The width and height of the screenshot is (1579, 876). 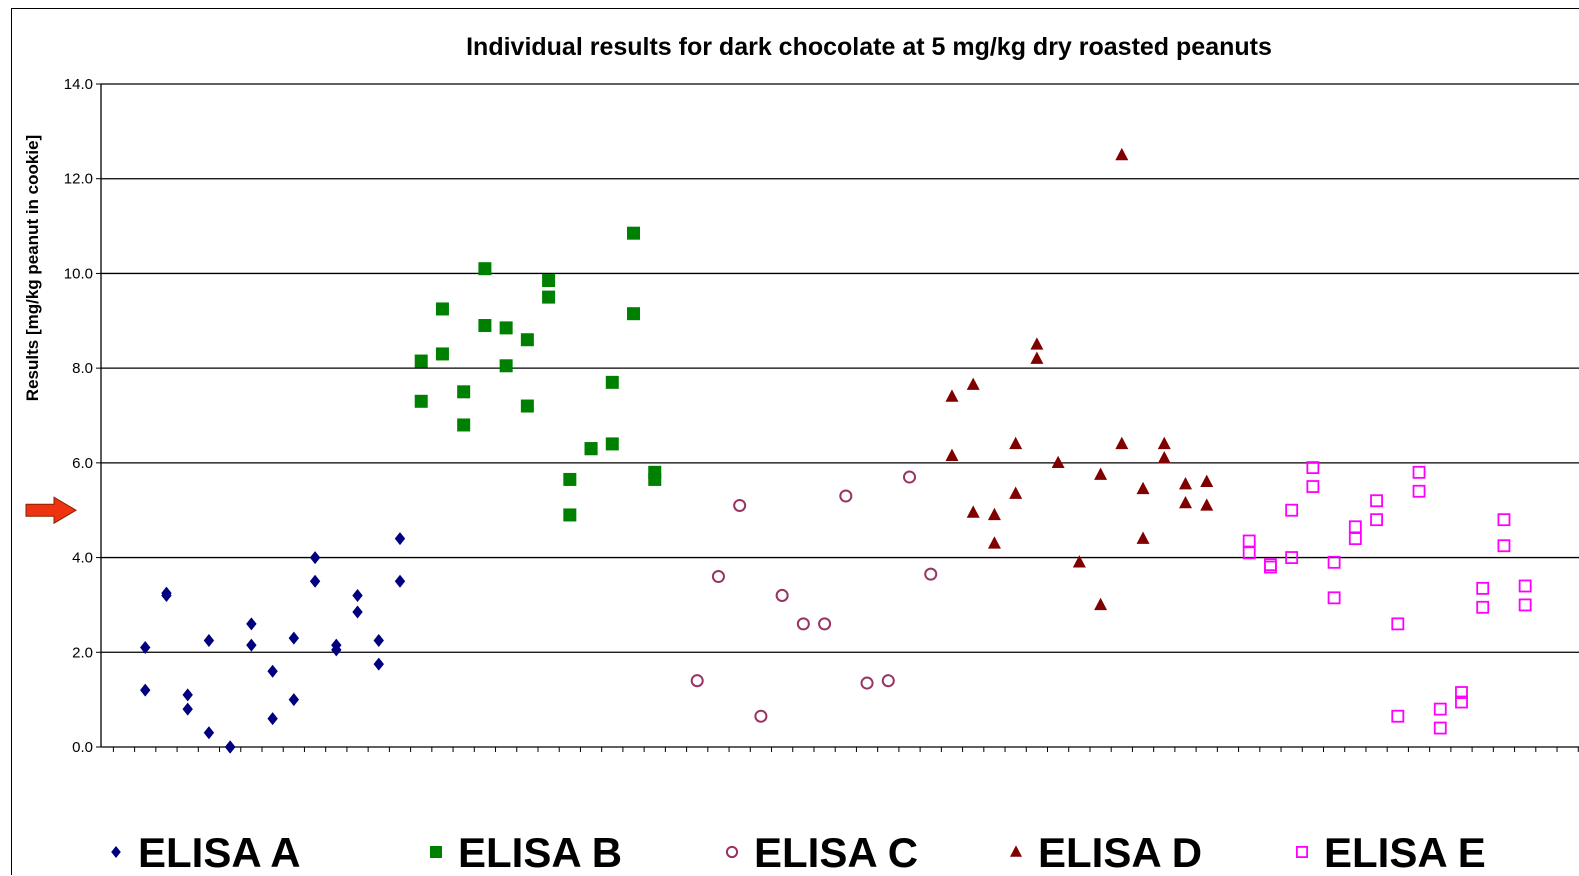 What do you see at coordinates (821, 852) in the screenshot?
I see `legend-item: ELISA C` at bounding box center [821, 852].